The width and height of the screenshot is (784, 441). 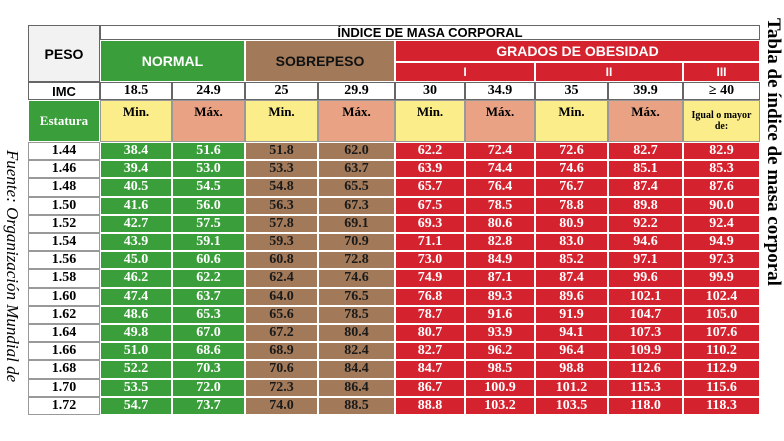 What do you see at coordinates (64, 278) in the screenshot?
I see `height-value: 1.58` at bounding box center [64, 278].